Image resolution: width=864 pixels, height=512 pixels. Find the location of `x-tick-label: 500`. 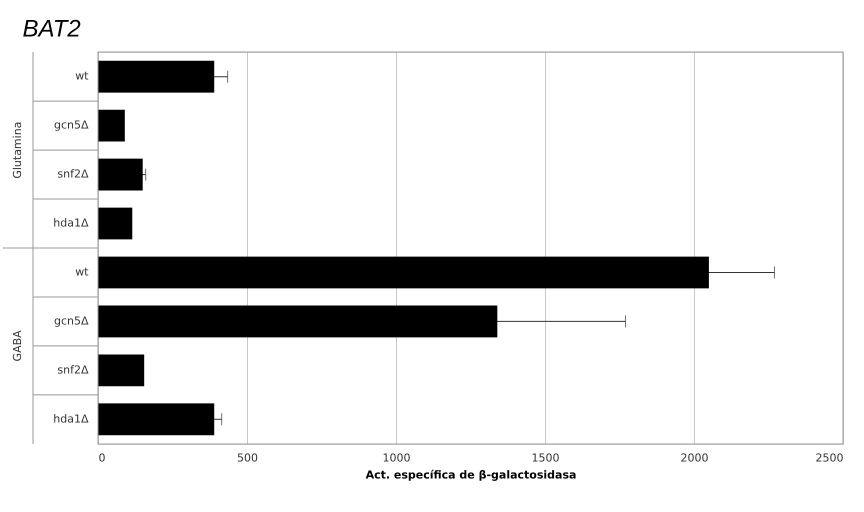

x-tick-label: 500 is located at coordinates (247, 458).